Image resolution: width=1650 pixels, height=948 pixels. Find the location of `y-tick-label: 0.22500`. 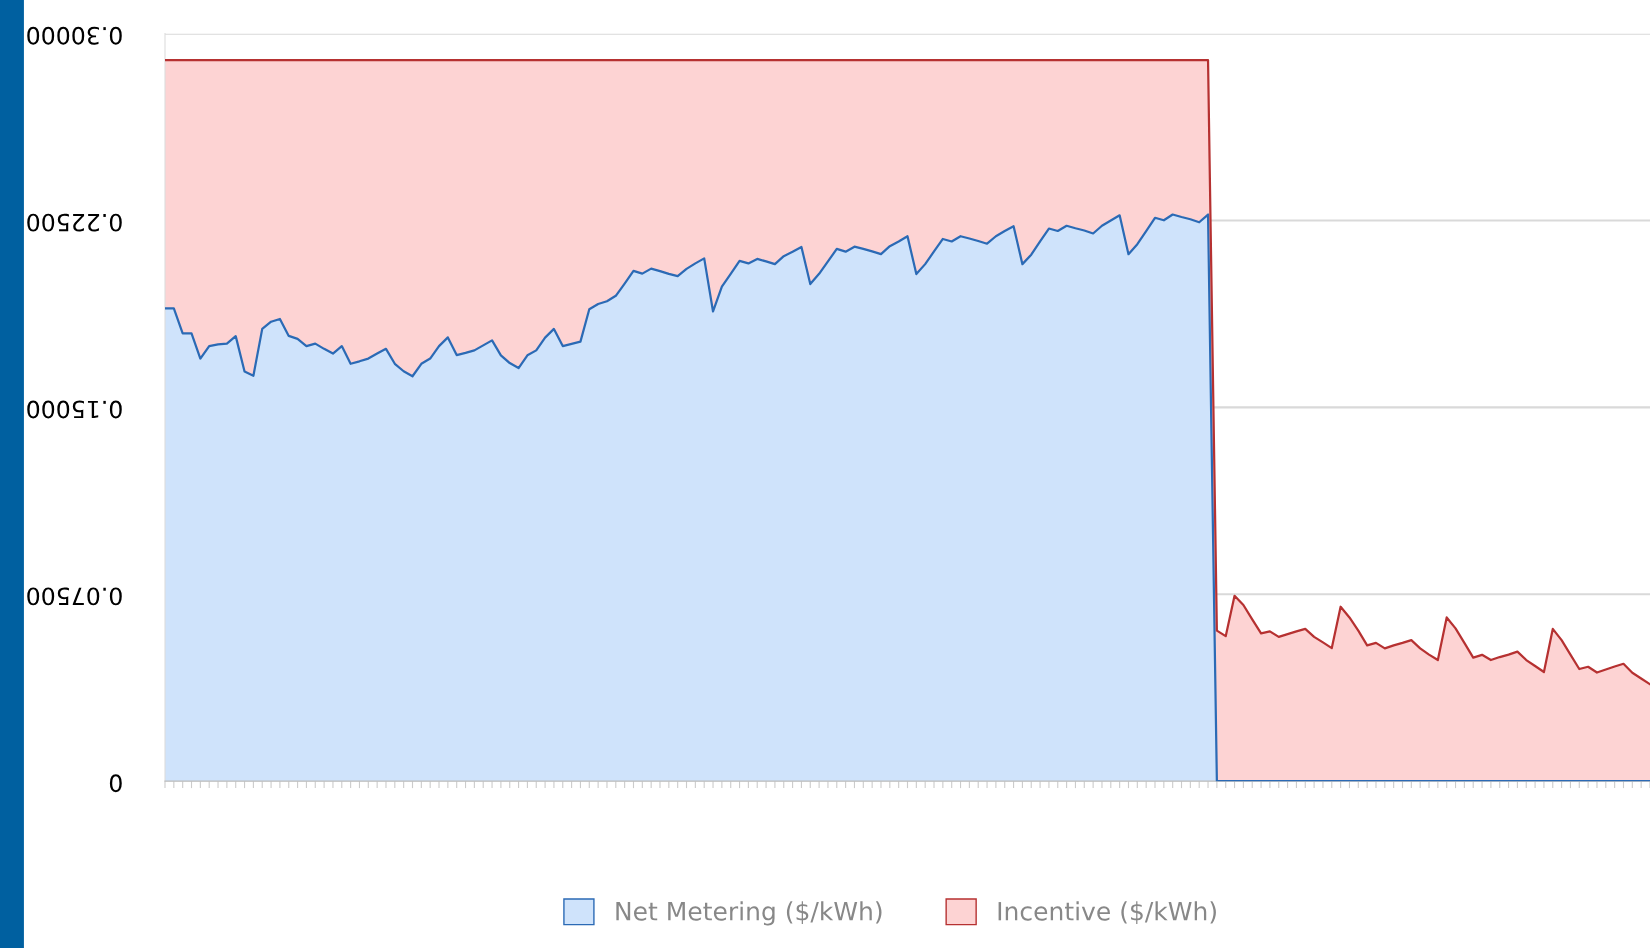

y-tick-label: 0.22500 is located at coordinates (74, 222).